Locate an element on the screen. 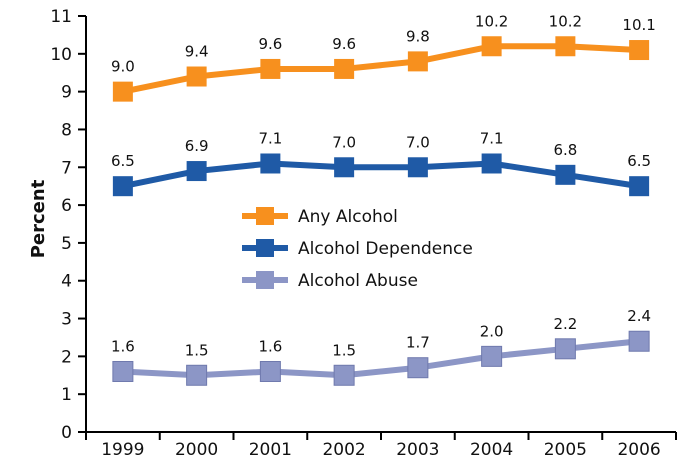 The image size is (678, 462). y-tick-label: 1 is located at coordinates (66, 395).